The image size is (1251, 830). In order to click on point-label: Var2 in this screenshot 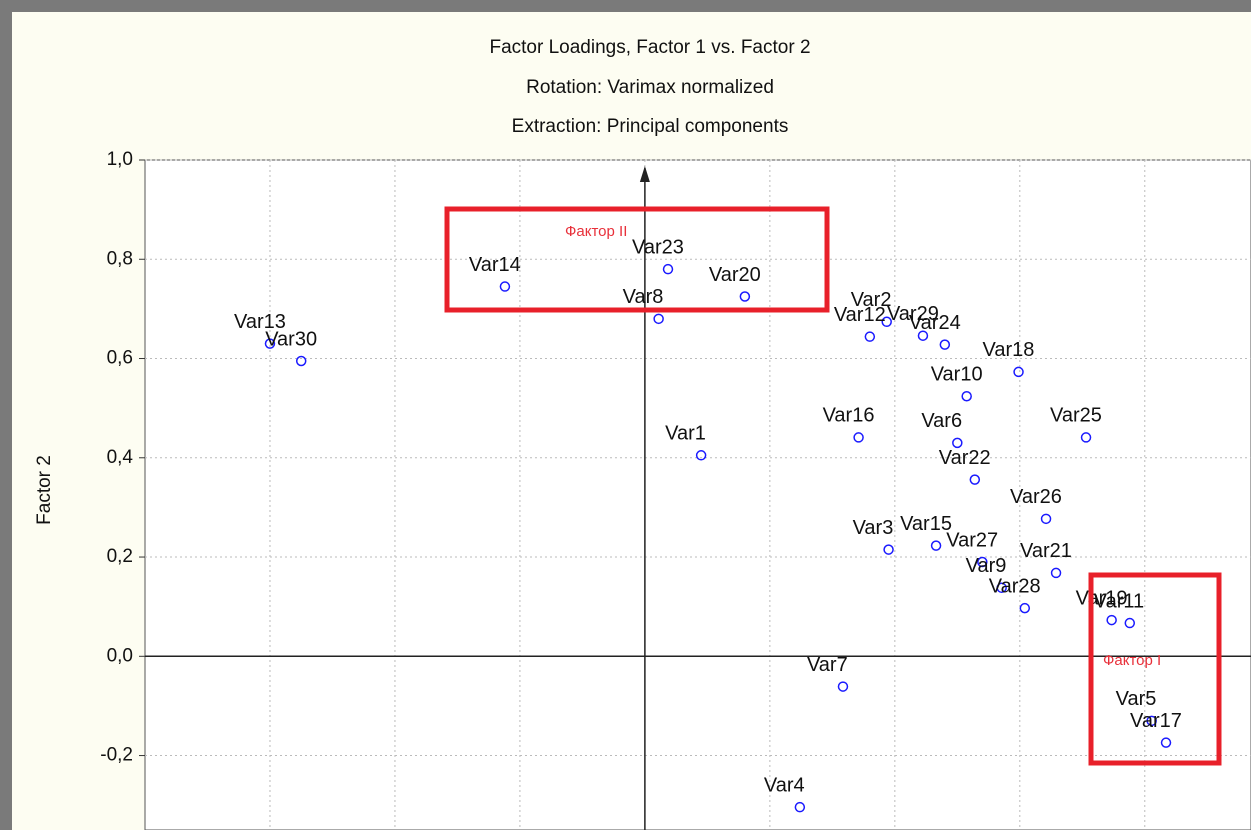, I will do `click(871, 300)`.